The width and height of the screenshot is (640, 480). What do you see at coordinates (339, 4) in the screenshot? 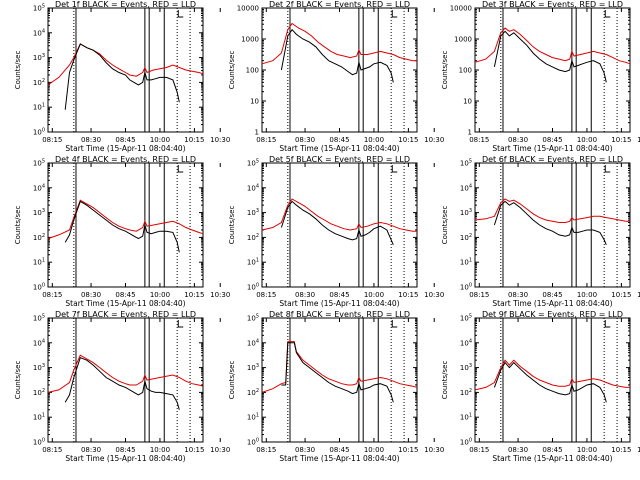
I see `panel-title: Det 2f BLACK = Events, RED = LLD` at bounding box center [339, 4].